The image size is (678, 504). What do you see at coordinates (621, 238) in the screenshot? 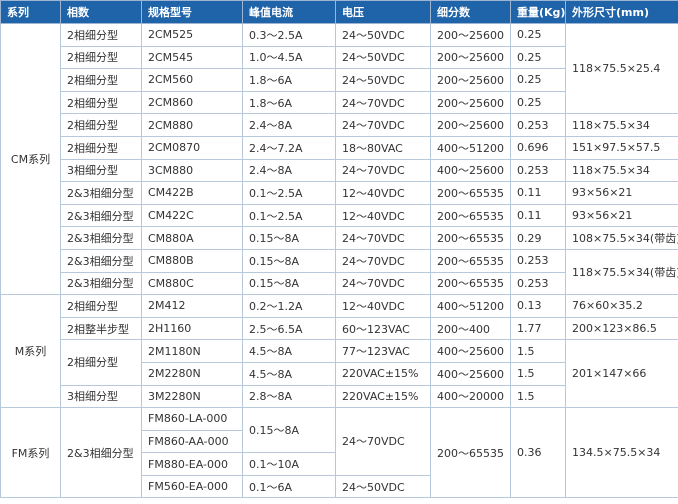
I see `table-cell: 108×75.5×34(带齿)` at bounding box center [621, 238].